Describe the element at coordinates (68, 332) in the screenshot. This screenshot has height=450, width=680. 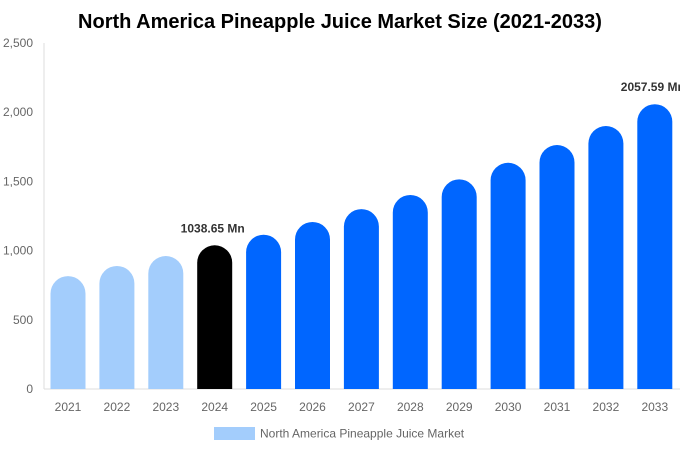
I see `bar-2021` at that location.